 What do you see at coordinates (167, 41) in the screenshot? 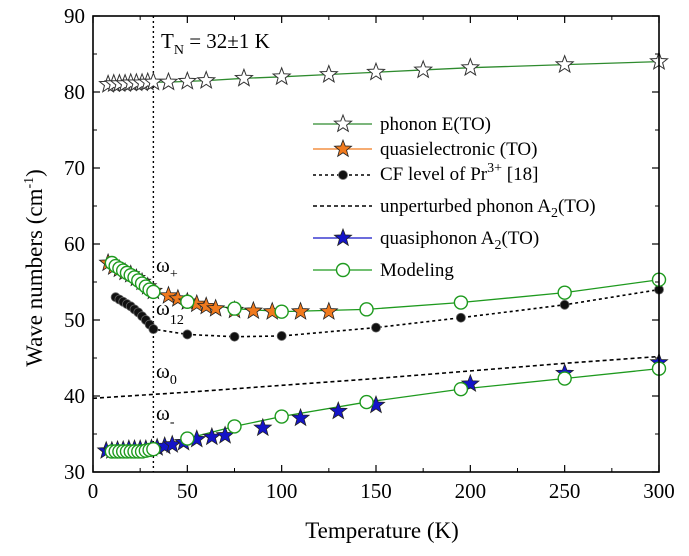
I see `tn-base: T` at bounding box center [167, 41].